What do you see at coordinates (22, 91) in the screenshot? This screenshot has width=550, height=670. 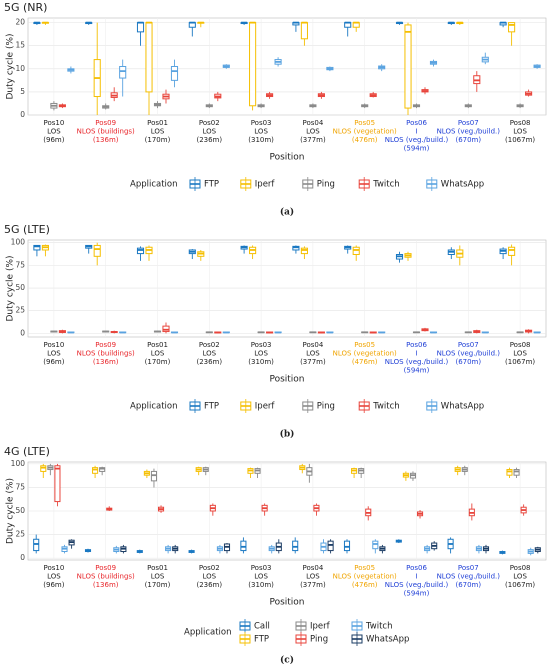 I see `y-tick-label: 5` at bounding box center [22, 91].